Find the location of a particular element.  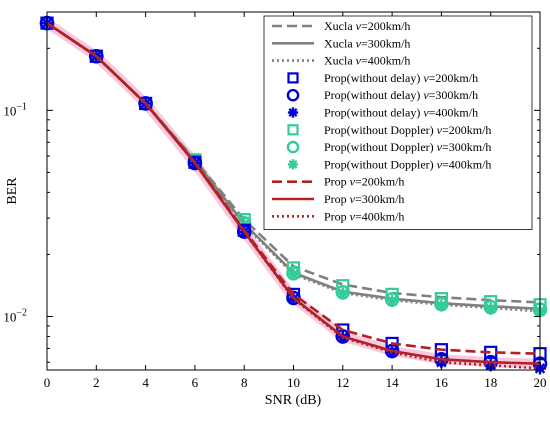

legend-entry-0: Xucla v=200km/h is located at coordinates (341, 26).